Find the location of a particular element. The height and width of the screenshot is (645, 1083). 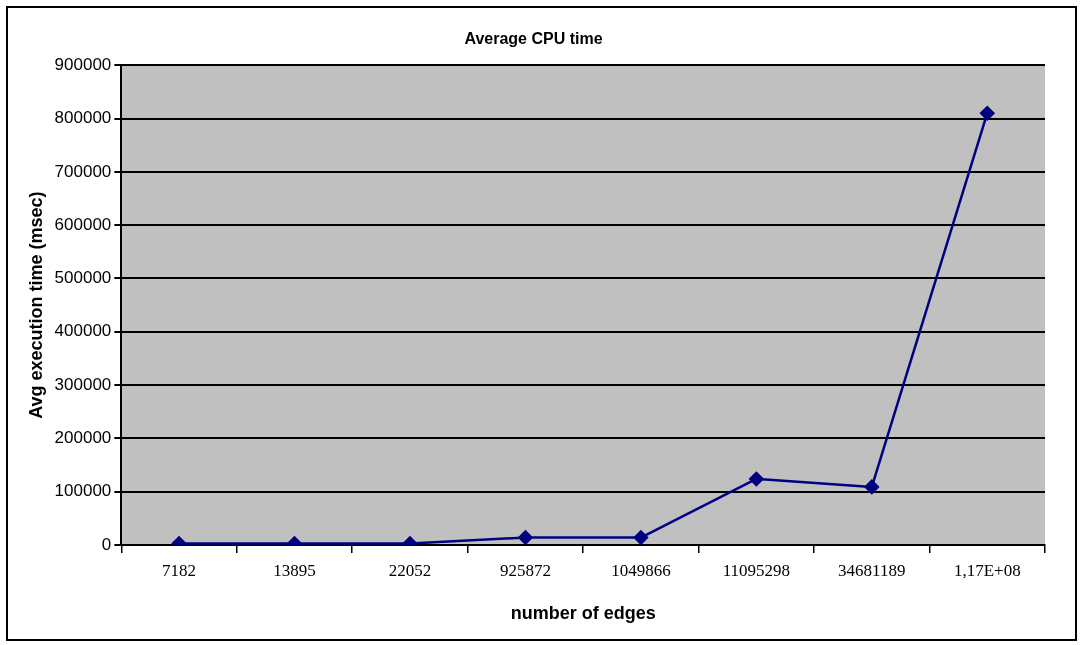

x-tick-label: 13895 is located at coordinates (294, 570).